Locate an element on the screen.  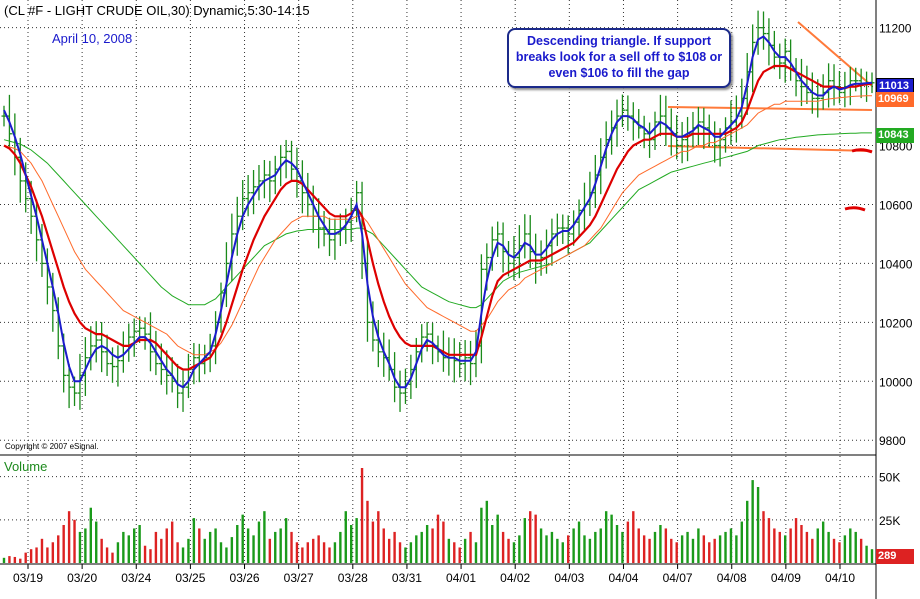
volume-tick-label: 50K is located at coordinates (889, 478).